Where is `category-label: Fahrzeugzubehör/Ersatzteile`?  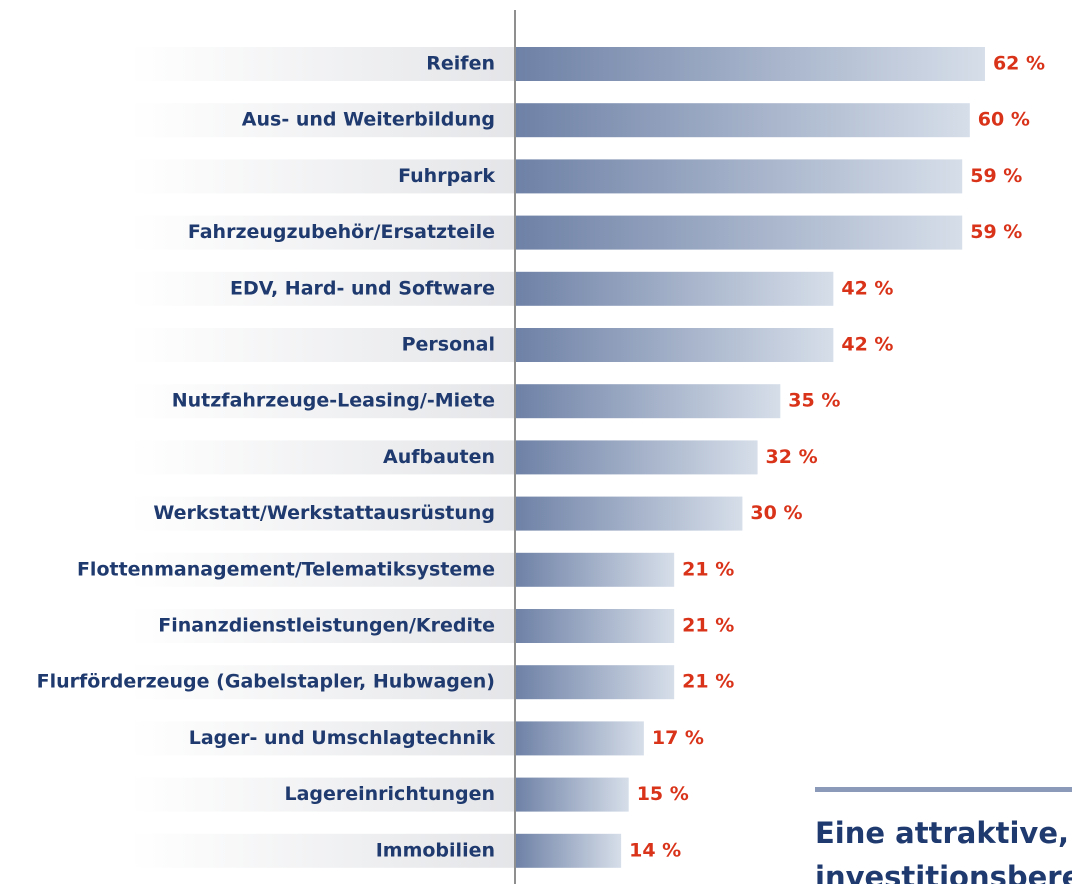
category-label: Fahrzeugzubehör/Ersatzteile is located at coordinates (341, 232).